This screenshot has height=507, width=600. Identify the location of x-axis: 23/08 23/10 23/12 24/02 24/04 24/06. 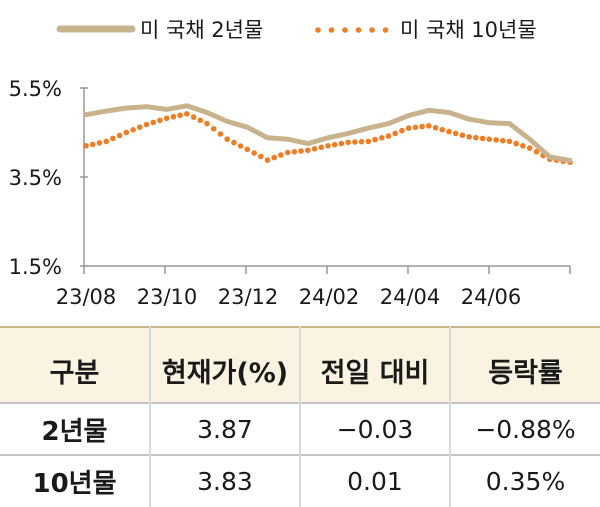
(313, 287).